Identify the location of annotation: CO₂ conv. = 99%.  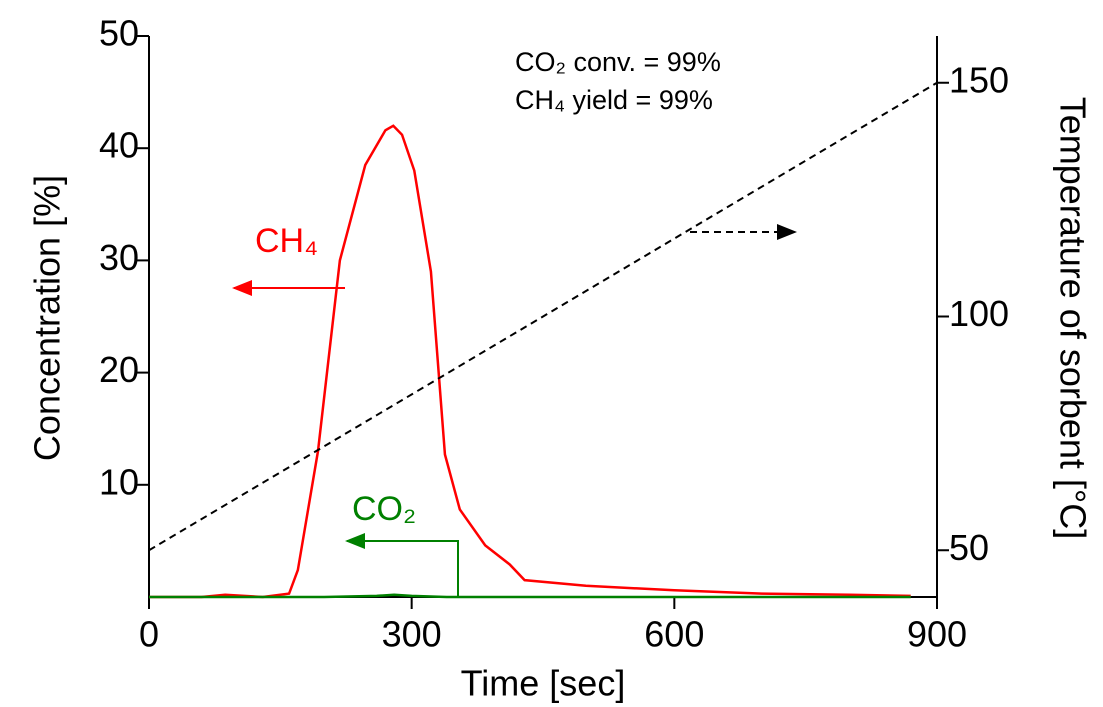
(618, 62).